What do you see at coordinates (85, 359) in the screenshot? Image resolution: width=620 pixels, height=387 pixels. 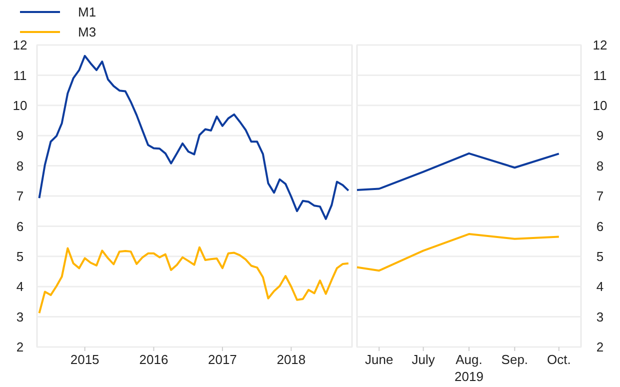 I see `x-tick-label: 2015` at bounding box center [85, 359].